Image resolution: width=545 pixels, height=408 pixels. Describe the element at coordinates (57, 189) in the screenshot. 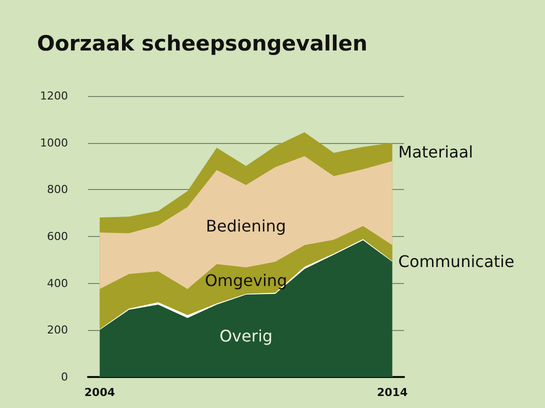

I see `y-tick-label: 800` at that location.